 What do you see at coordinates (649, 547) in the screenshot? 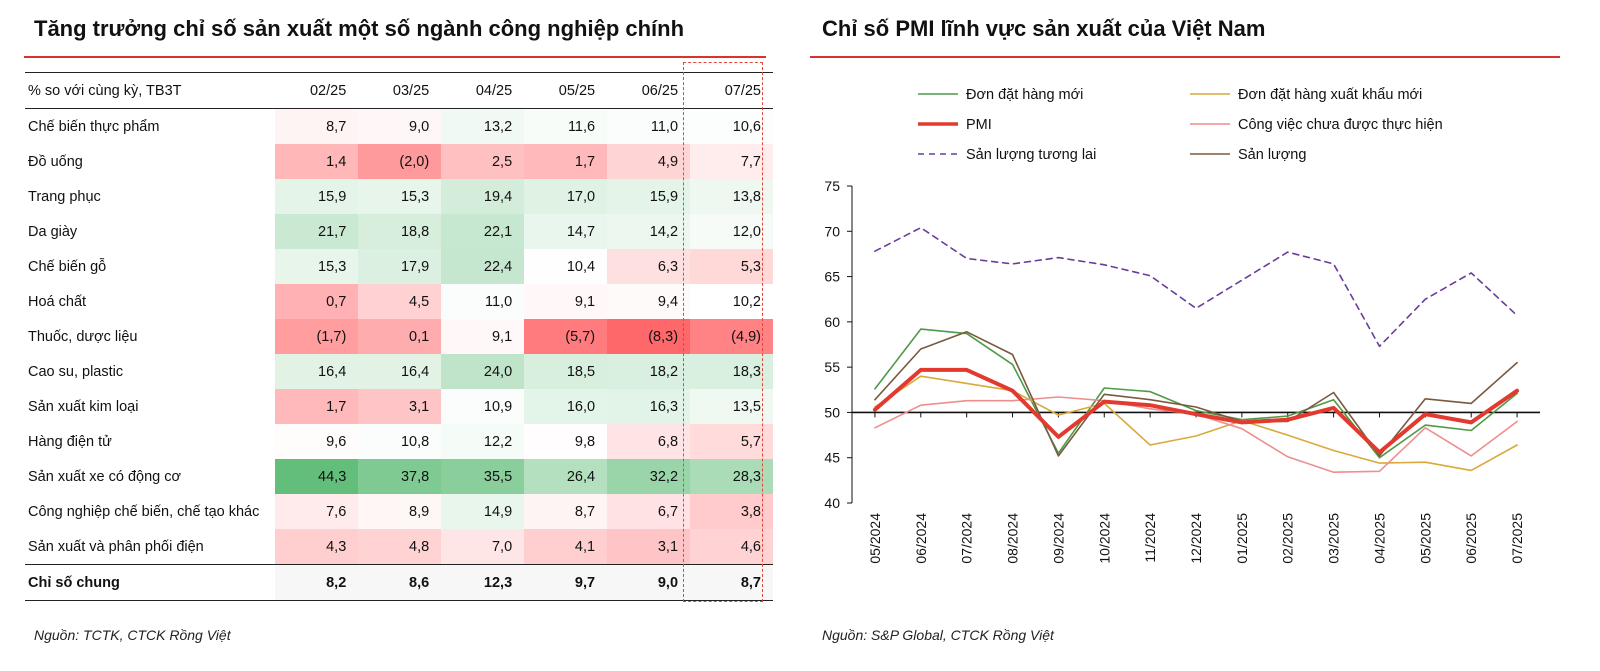
I see `data-cell: 3,1` at bounding box center [649, 547].